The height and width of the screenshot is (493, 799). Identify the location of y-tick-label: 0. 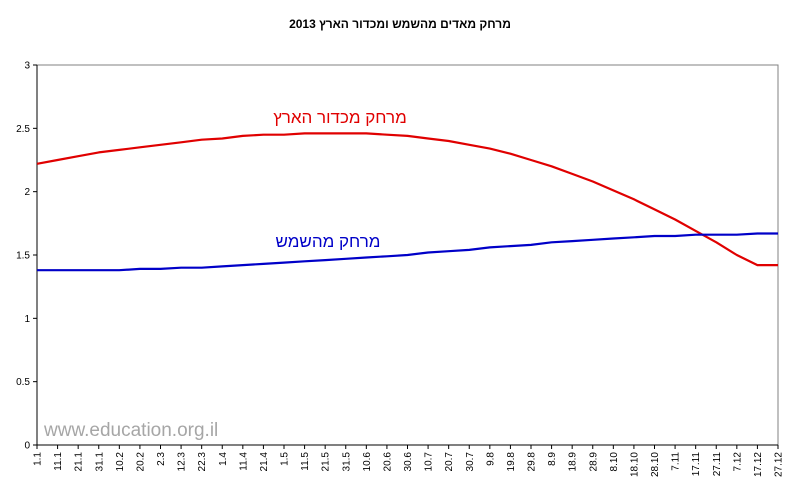
(27, 446).